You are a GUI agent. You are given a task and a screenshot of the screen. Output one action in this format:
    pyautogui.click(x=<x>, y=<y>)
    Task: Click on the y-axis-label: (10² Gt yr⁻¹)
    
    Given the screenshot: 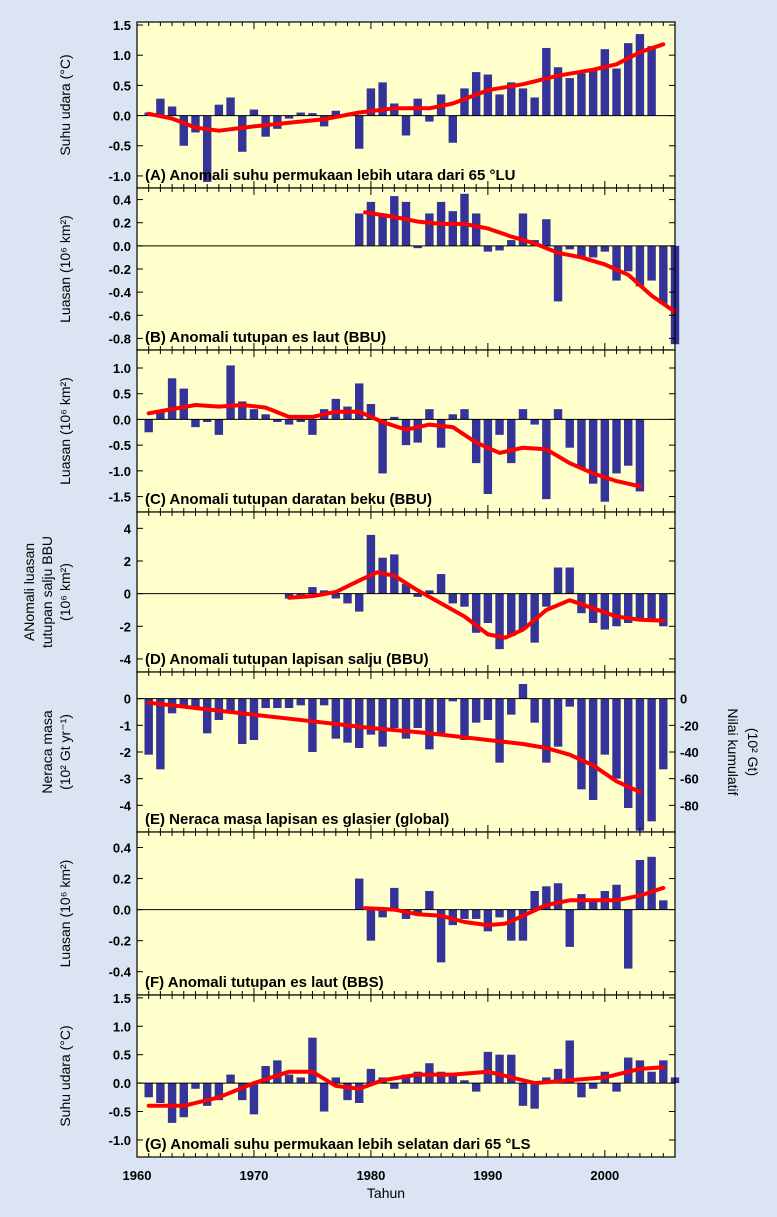 What is the action you would take?
    pyautogui.click(x=65, y=752)
    